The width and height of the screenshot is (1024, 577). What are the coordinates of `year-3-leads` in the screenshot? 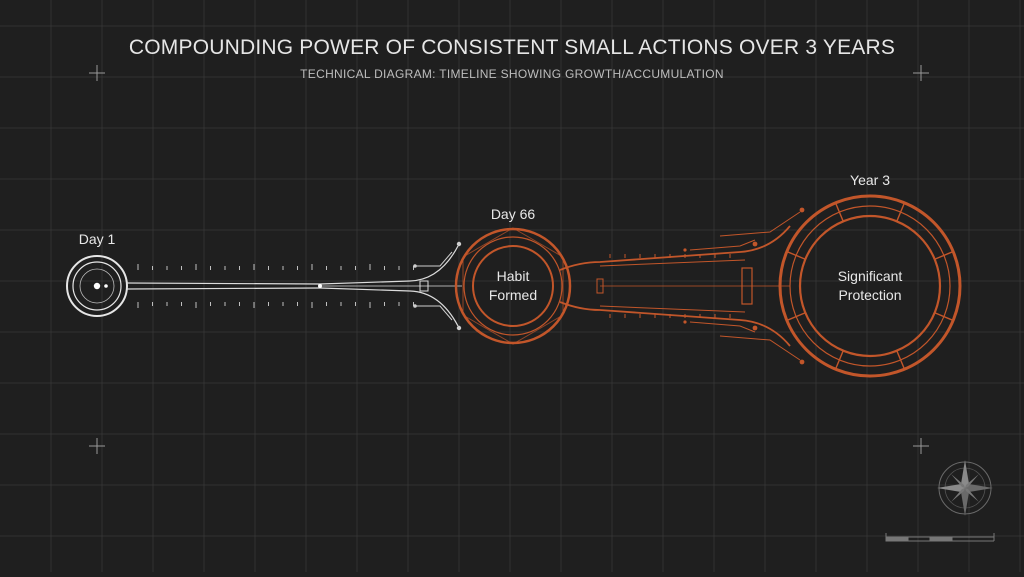 It's located at (744, 286).